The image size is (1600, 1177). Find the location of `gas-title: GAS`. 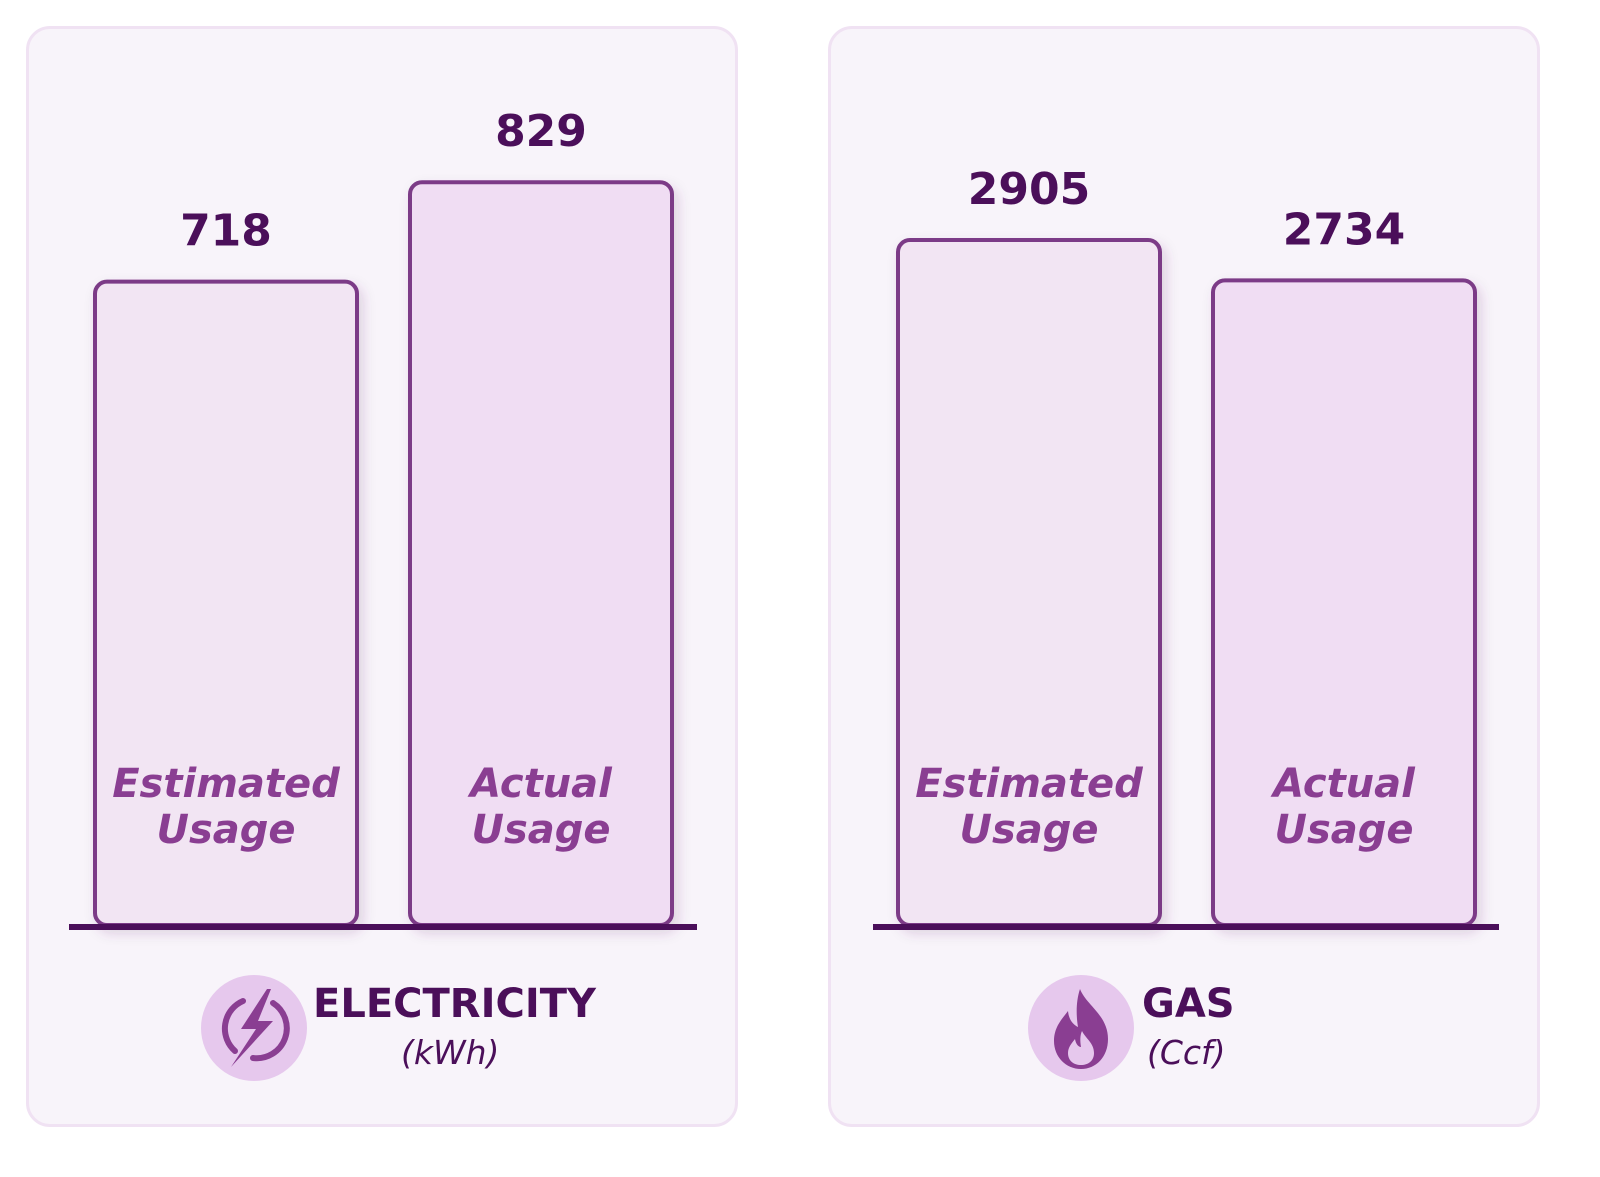

gas-title: GAS is located at coordinates (1188, 1004).